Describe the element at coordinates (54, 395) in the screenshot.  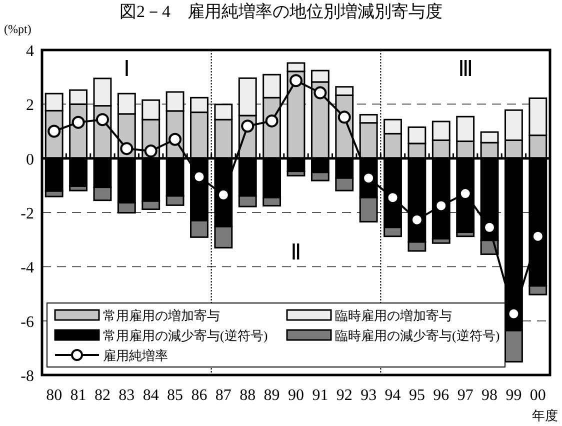
I see `x-tick-label: 80` at that location.